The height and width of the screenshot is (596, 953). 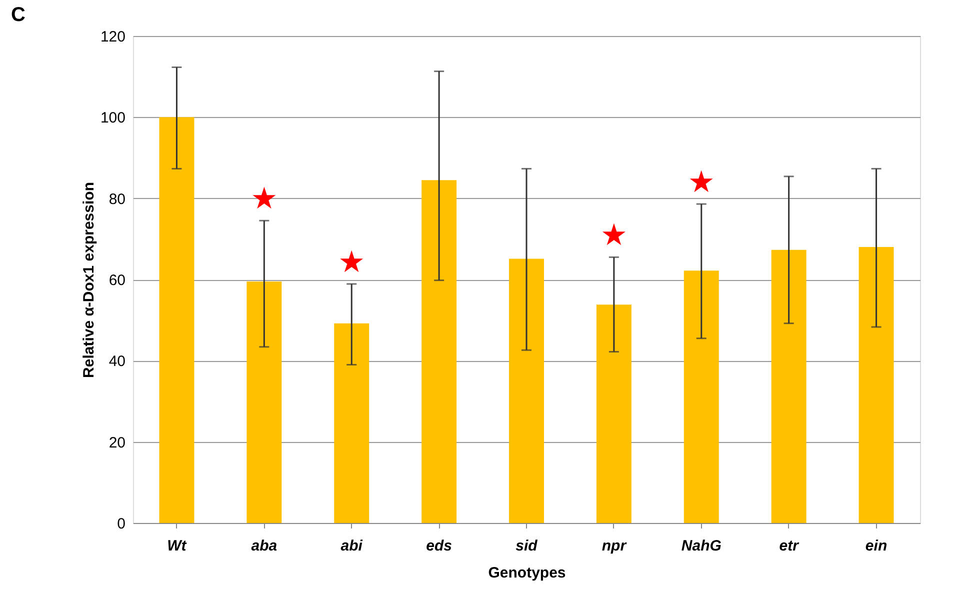 I want to click on y-tick-label: 80, so click(x=117, y=199).